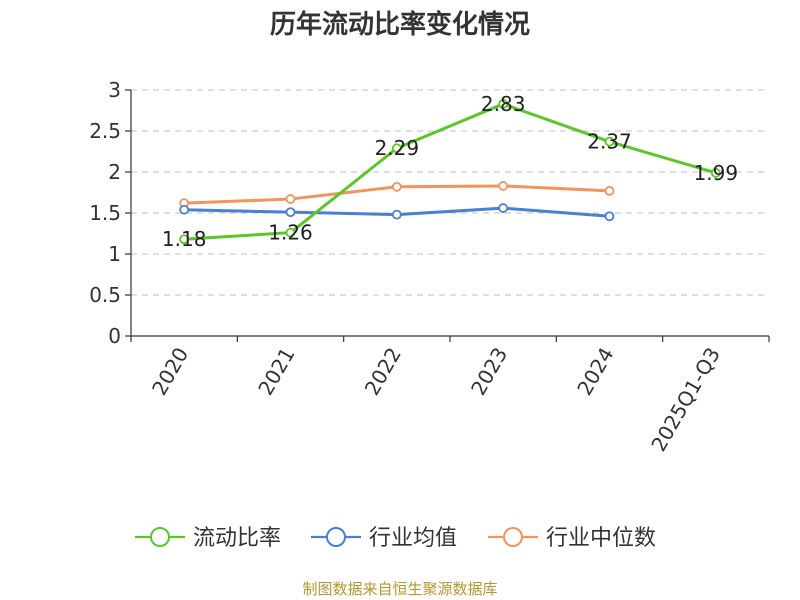 The image size is (800, 600). I want to click on y-tick-label: 0, so click(114, 336).